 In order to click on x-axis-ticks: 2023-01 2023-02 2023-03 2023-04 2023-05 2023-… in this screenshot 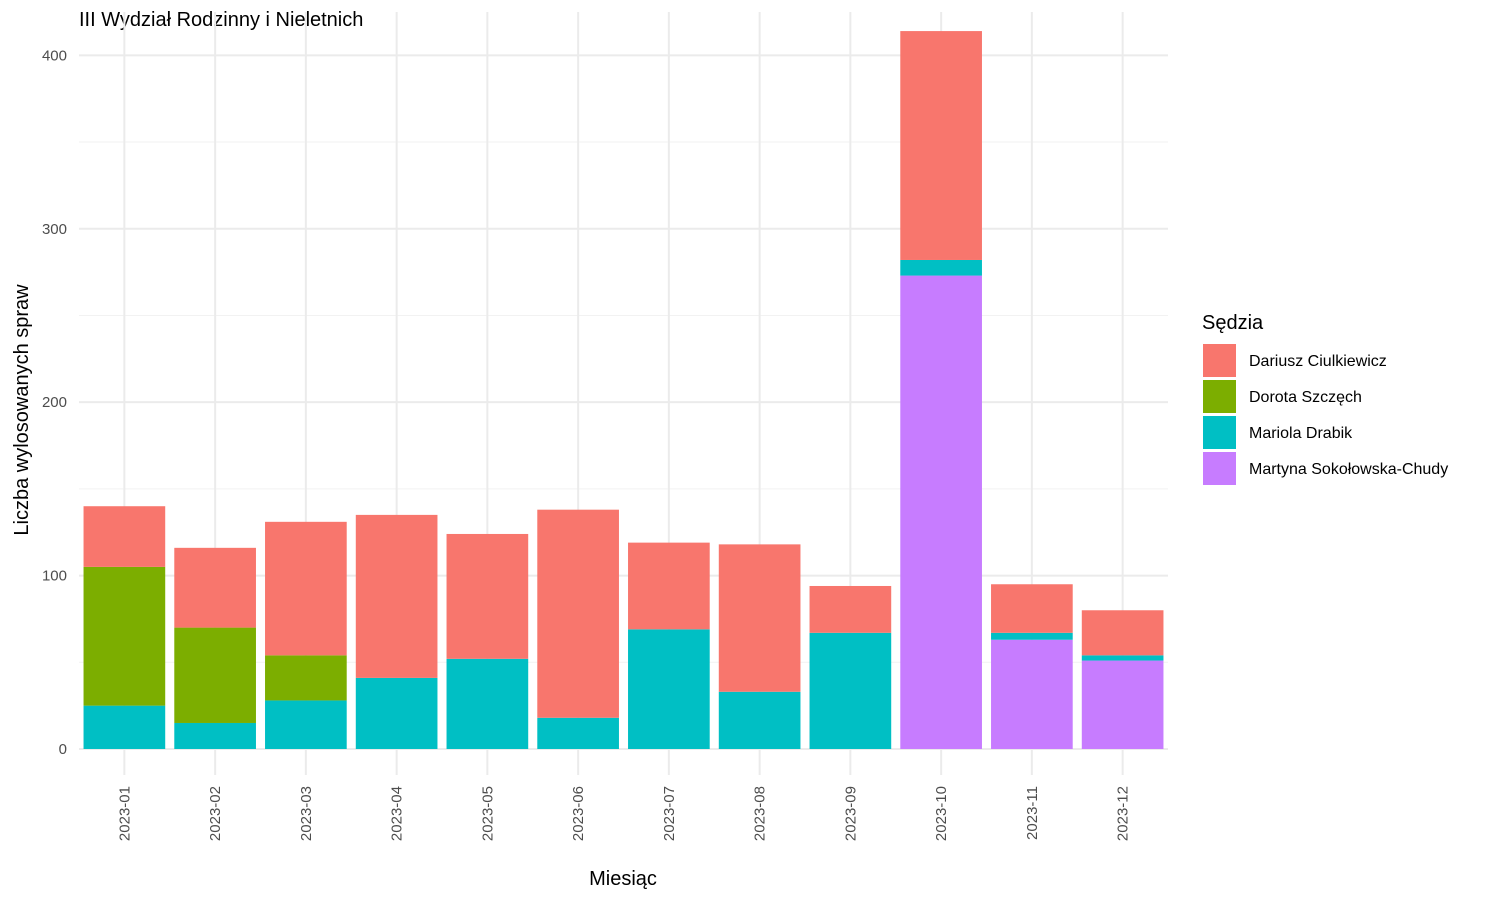, I will do `click(623, 813)`.